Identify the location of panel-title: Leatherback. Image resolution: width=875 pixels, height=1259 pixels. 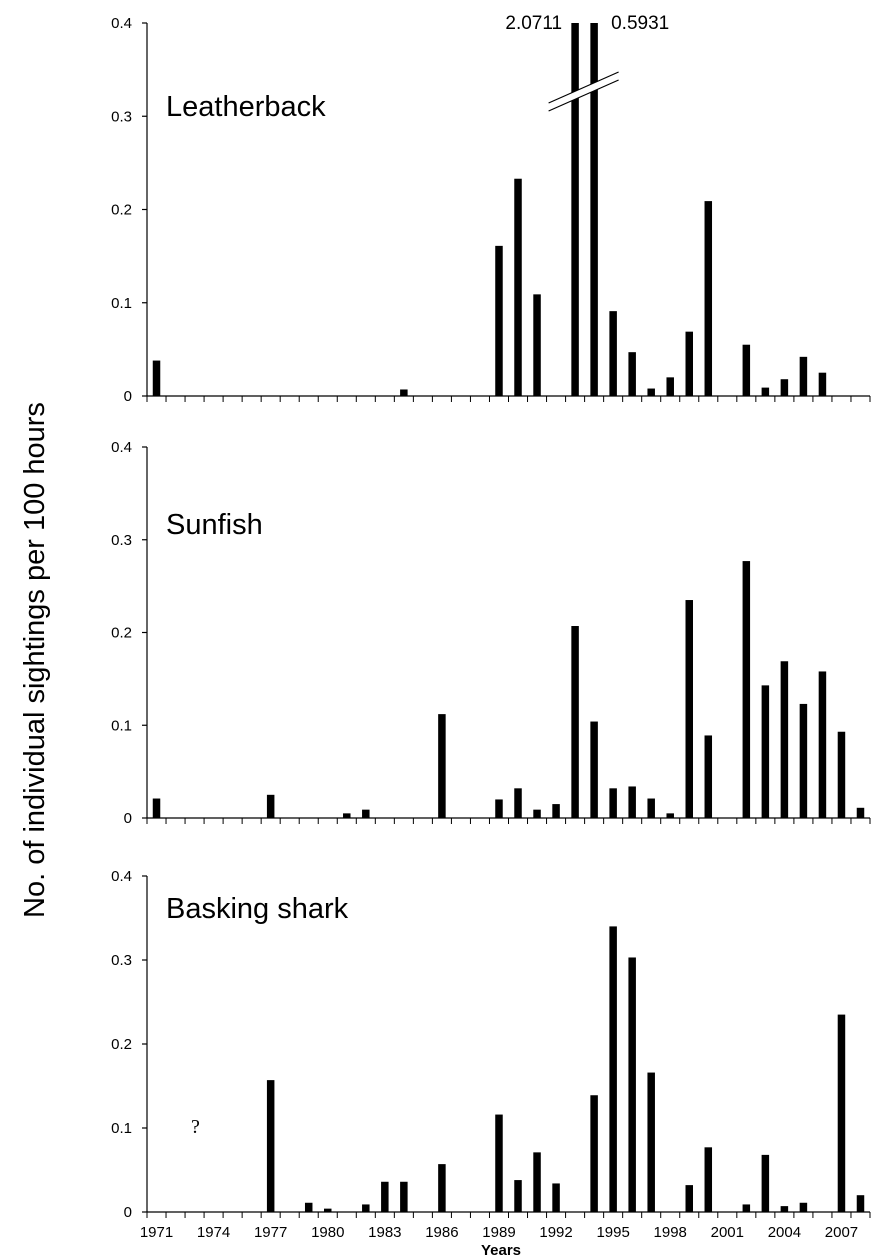
(246, 107).